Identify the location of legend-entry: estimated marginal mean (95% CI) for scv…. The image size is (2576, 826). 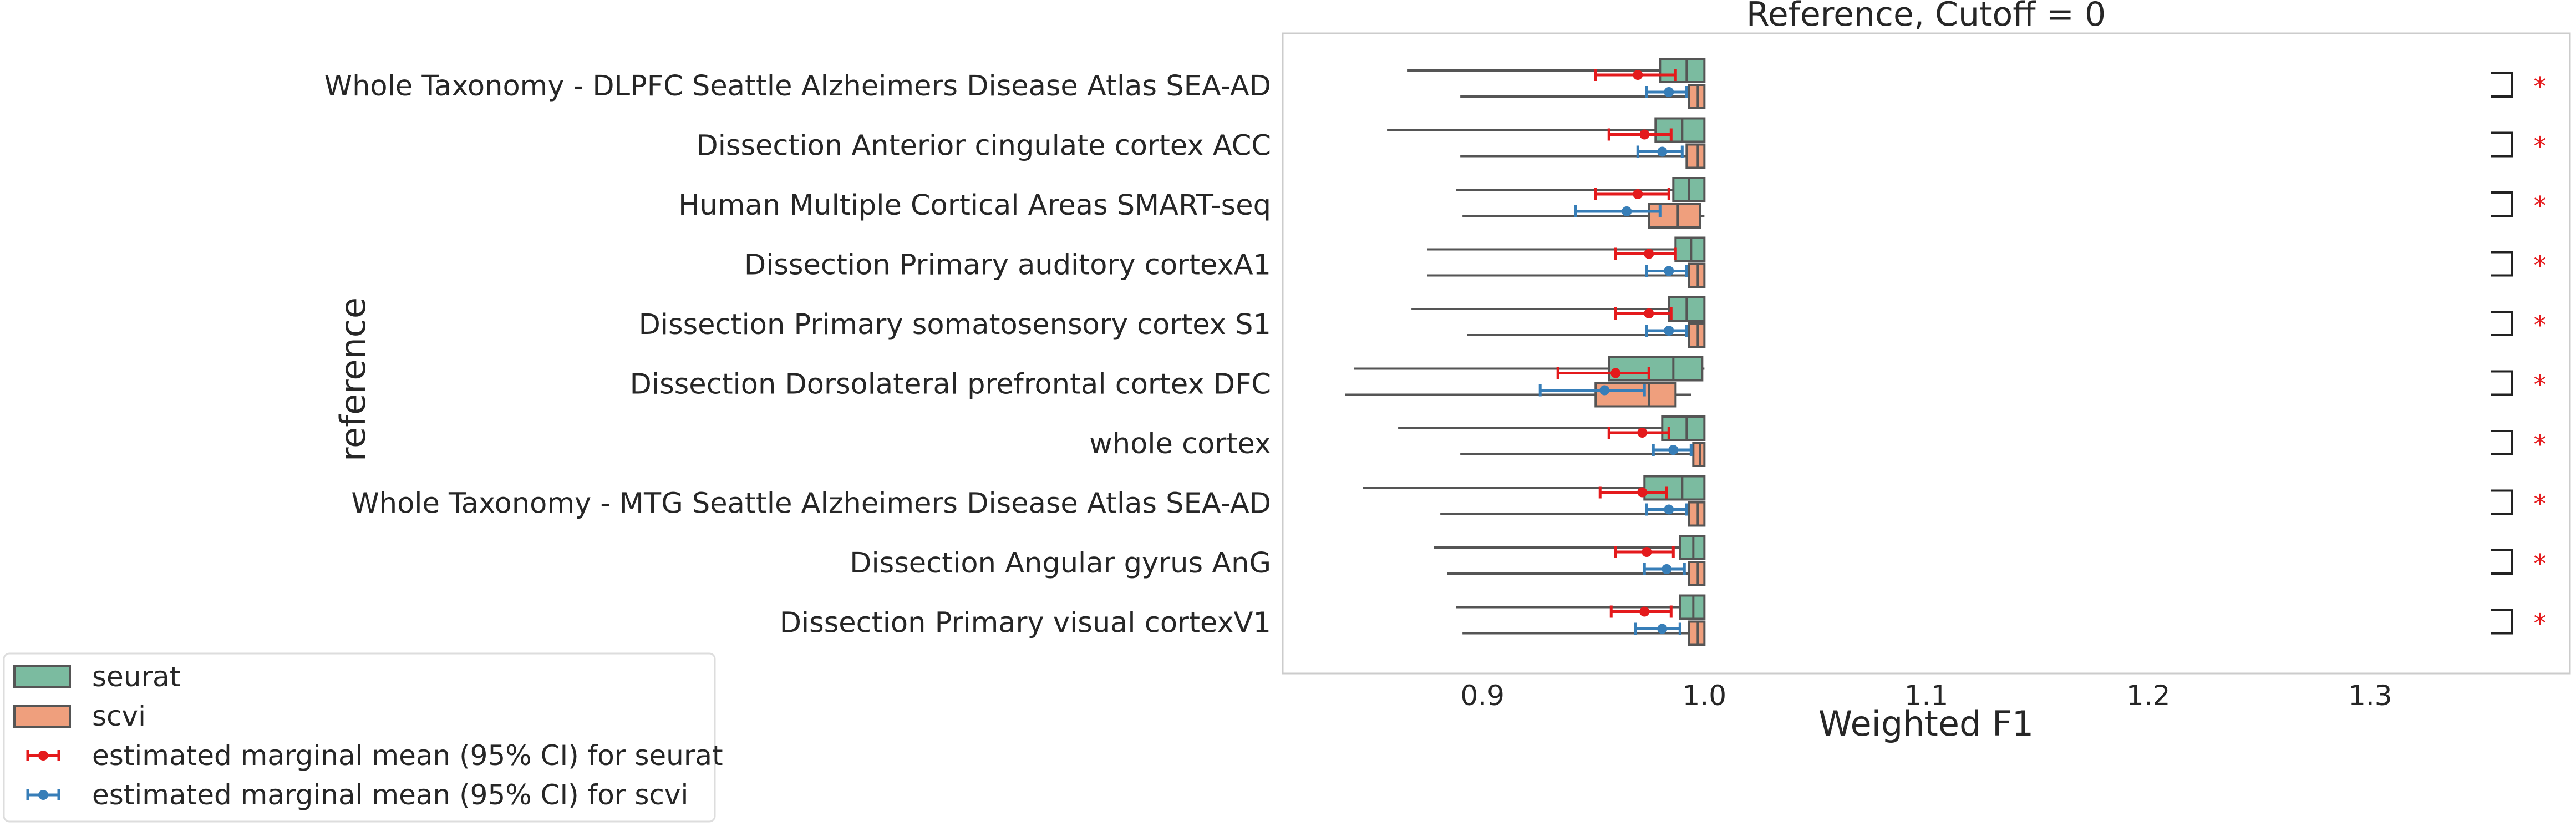
(357, 795).